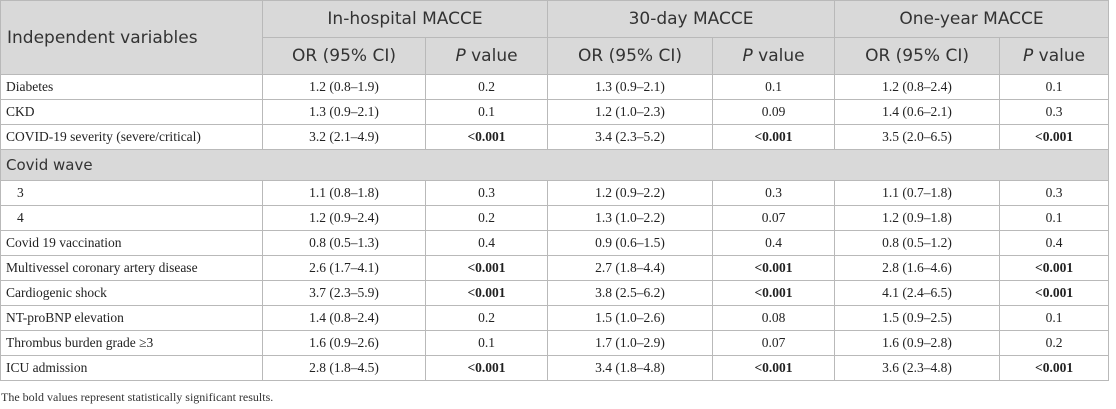  Describe the element at coordinates (917, 318) in the screenshot. I see `or-ci-cell: 1.5 (0.9–2.5)` at that location.